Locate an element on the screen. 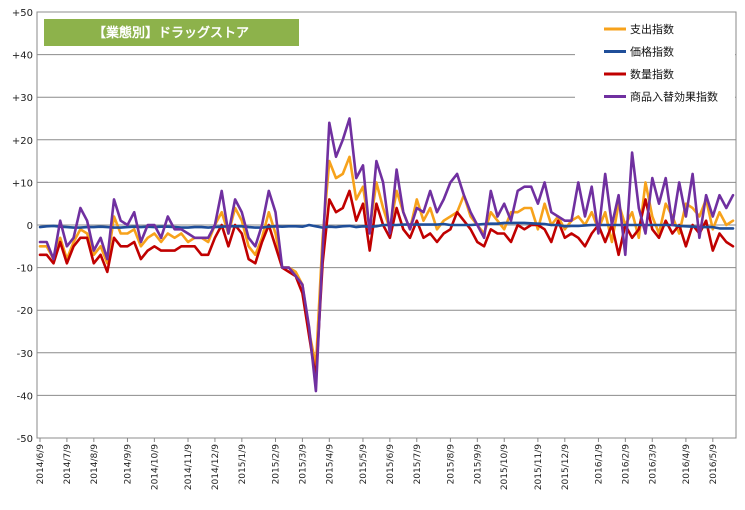 The height and width of the screenshot is (510, 745). x-tick-label: 2014/10/9 is located at coordinates (155, 467).